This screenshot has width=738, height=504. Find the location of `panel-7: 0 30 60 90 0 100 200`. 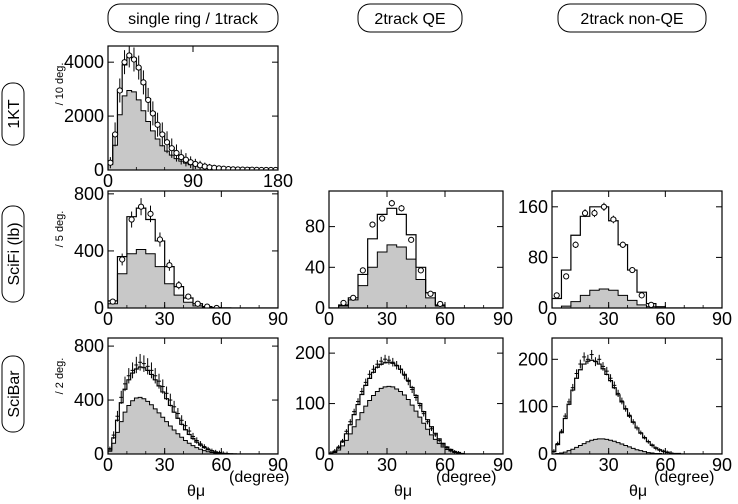

panel-7: 0 30 60 90 0 100 200 is located at coordinates (625, 406).